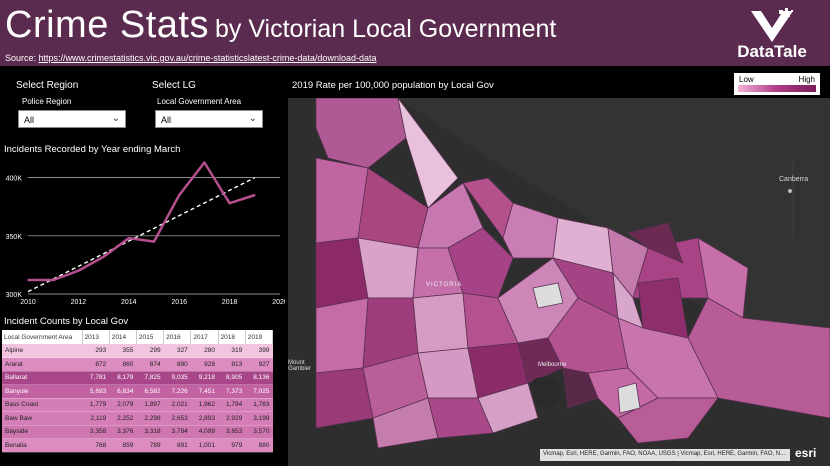 The width and height of the screenshot is (830, 466). What do you see at coordinates (177, 391) in the screenshot?
I see `table-cell-value: 7,226` at bounding box center [177, 391].